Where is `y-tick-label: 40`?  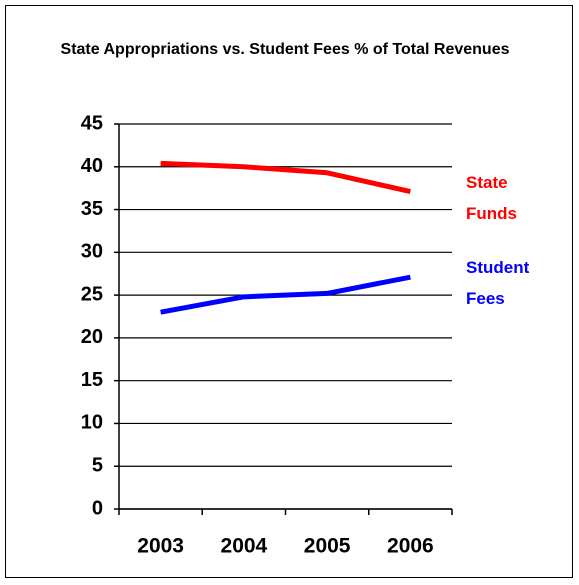
y-tick-label: 40 is located at coordinates (92, 166).